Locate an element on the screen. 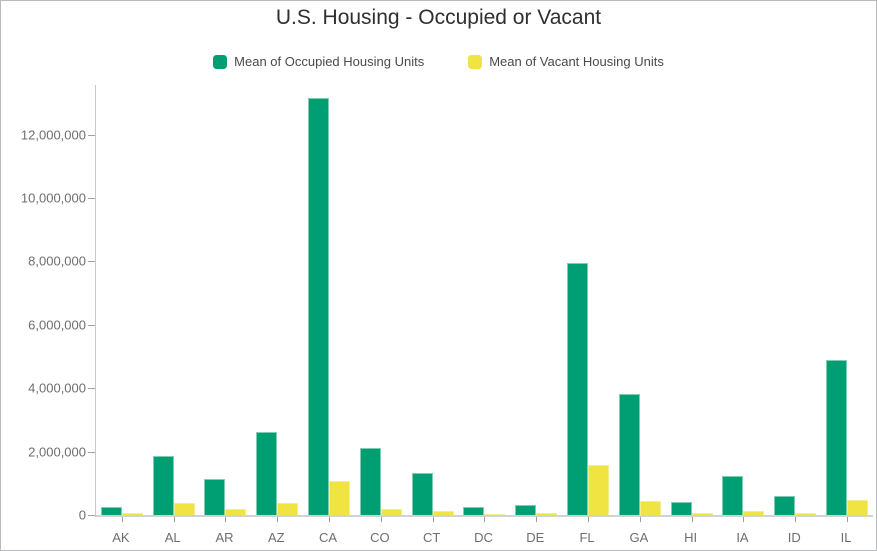  category-slot-az is located at coordinates (277, 305).